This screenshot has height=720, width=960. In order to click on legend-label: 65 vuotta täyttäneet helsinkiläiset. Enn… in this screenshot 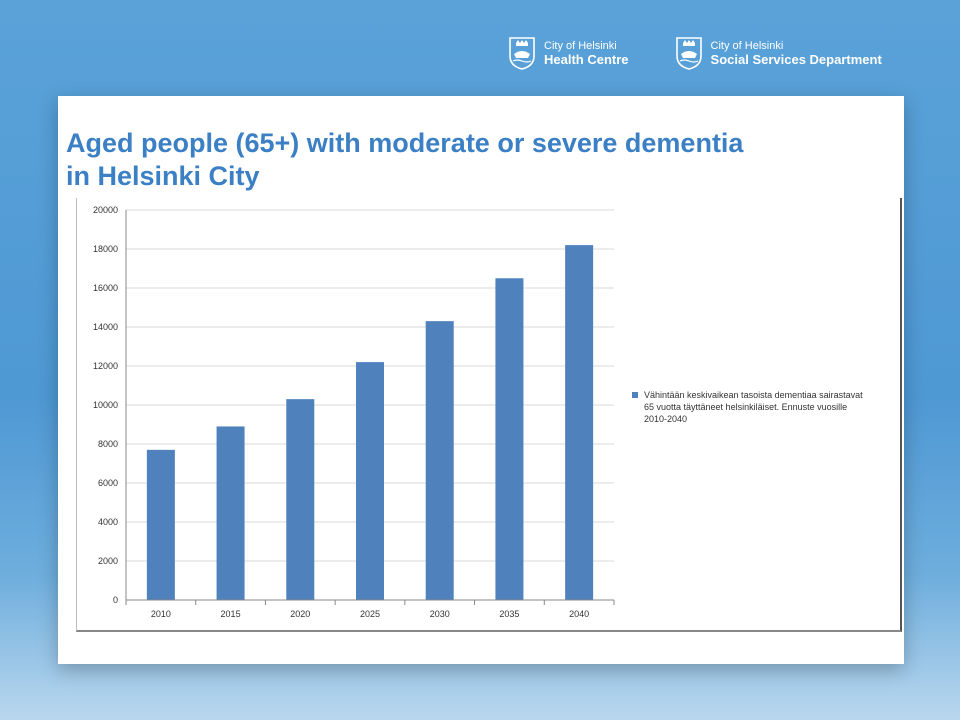, I will do `click(745, 407)`.